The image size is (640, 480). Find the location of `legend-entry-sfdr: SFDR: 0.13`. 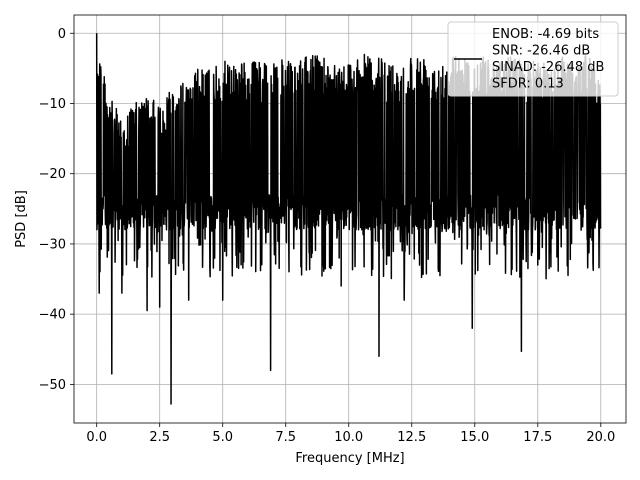

legend-entry-sfdr: SFDR: 0.13 is located at coordinates (528, 84).